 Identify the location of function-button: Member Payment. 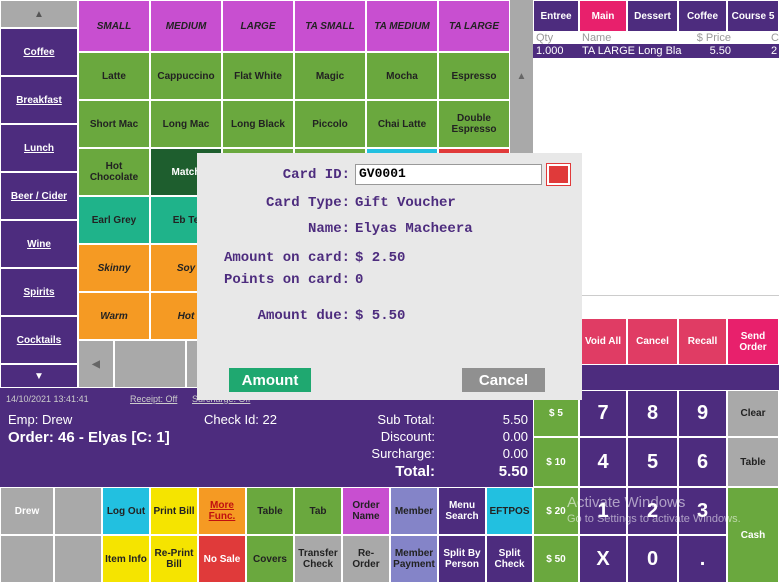
(414, 559).